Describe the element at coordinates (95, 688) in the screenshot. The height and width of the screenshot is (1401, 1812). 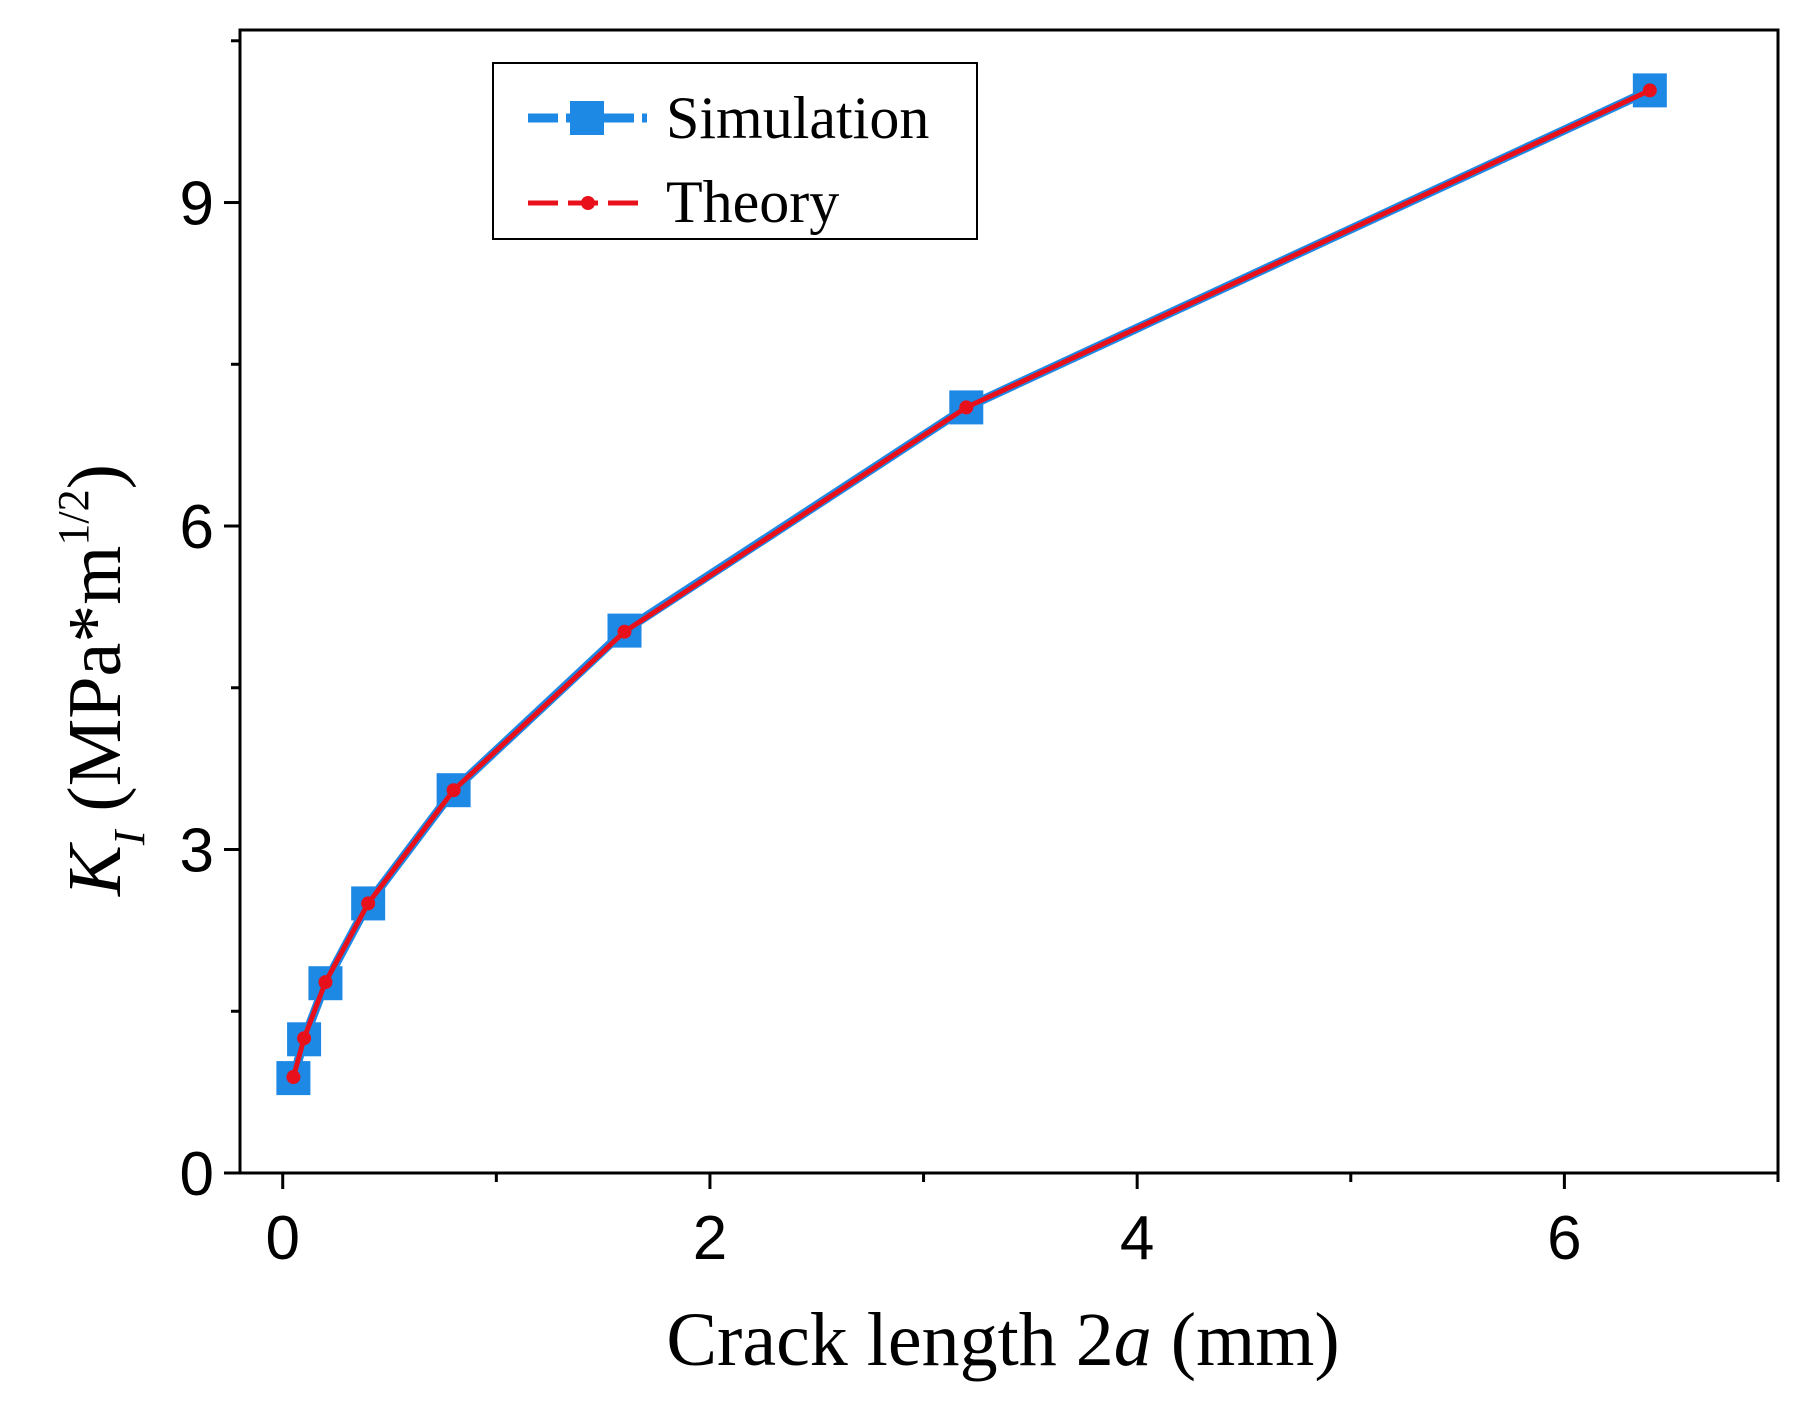
I see `y-axis-title-unit-open: (MPa*m` at that location.